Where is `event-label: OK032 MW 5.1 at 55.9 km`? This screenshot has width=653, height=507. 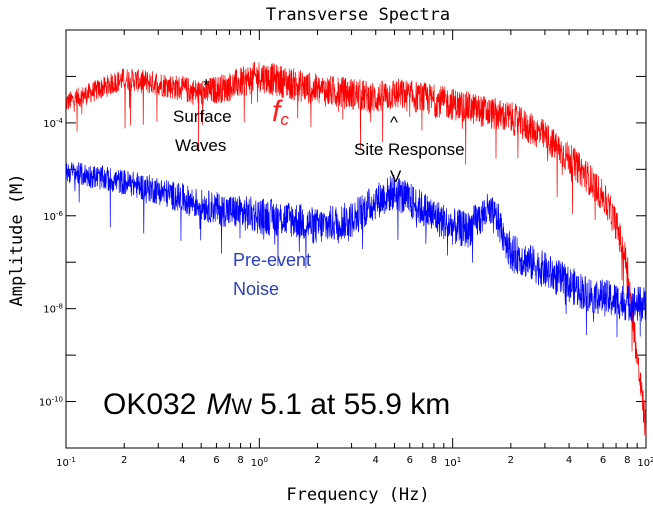 event-label: OK032 MW 5.1 at 55.9 km is located at coordinates (276, 404).